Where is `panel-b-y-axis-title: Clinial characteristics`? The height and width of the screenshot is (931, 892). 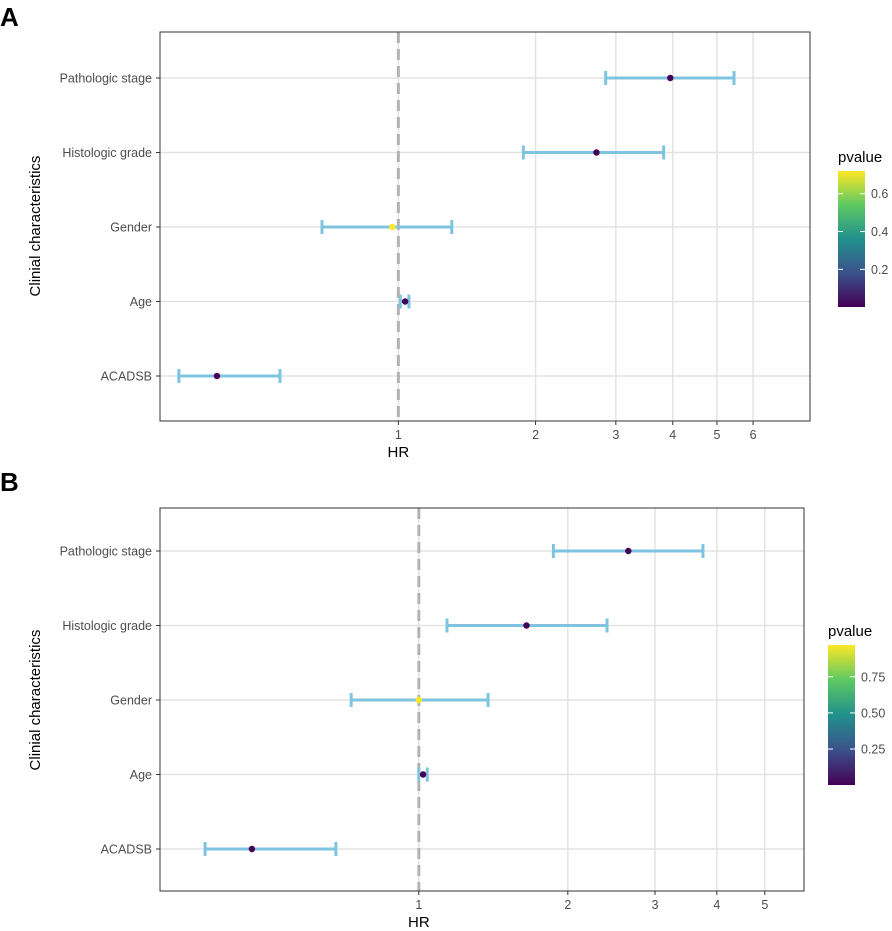 panel-b-y-axis-title: Clinial characteristics is located at coordinates (35, 700).